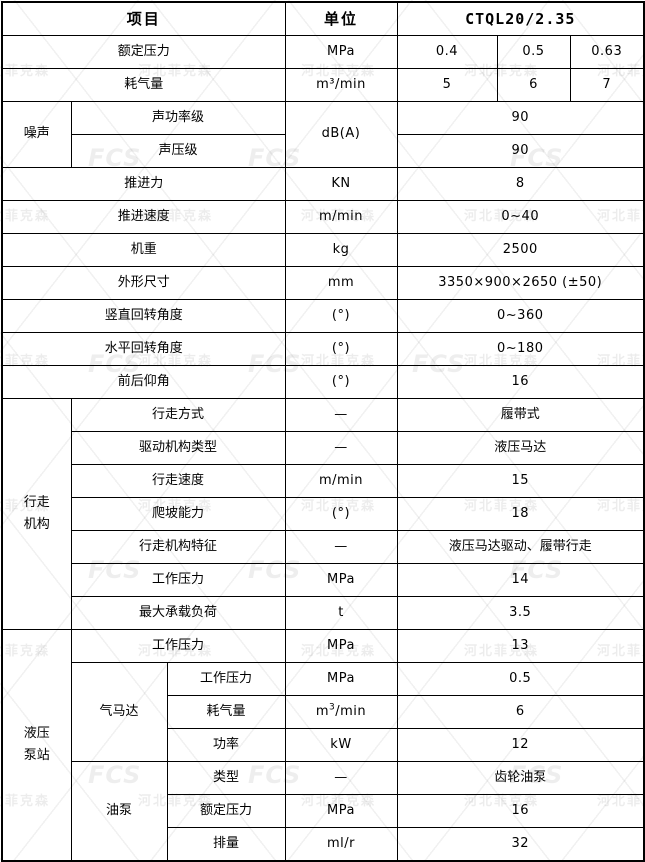  What do you see at coordinates (341, 580) in the screenshot?
I see `unit-travel-working-pressure: MPa` at bounding box center [341, 580].